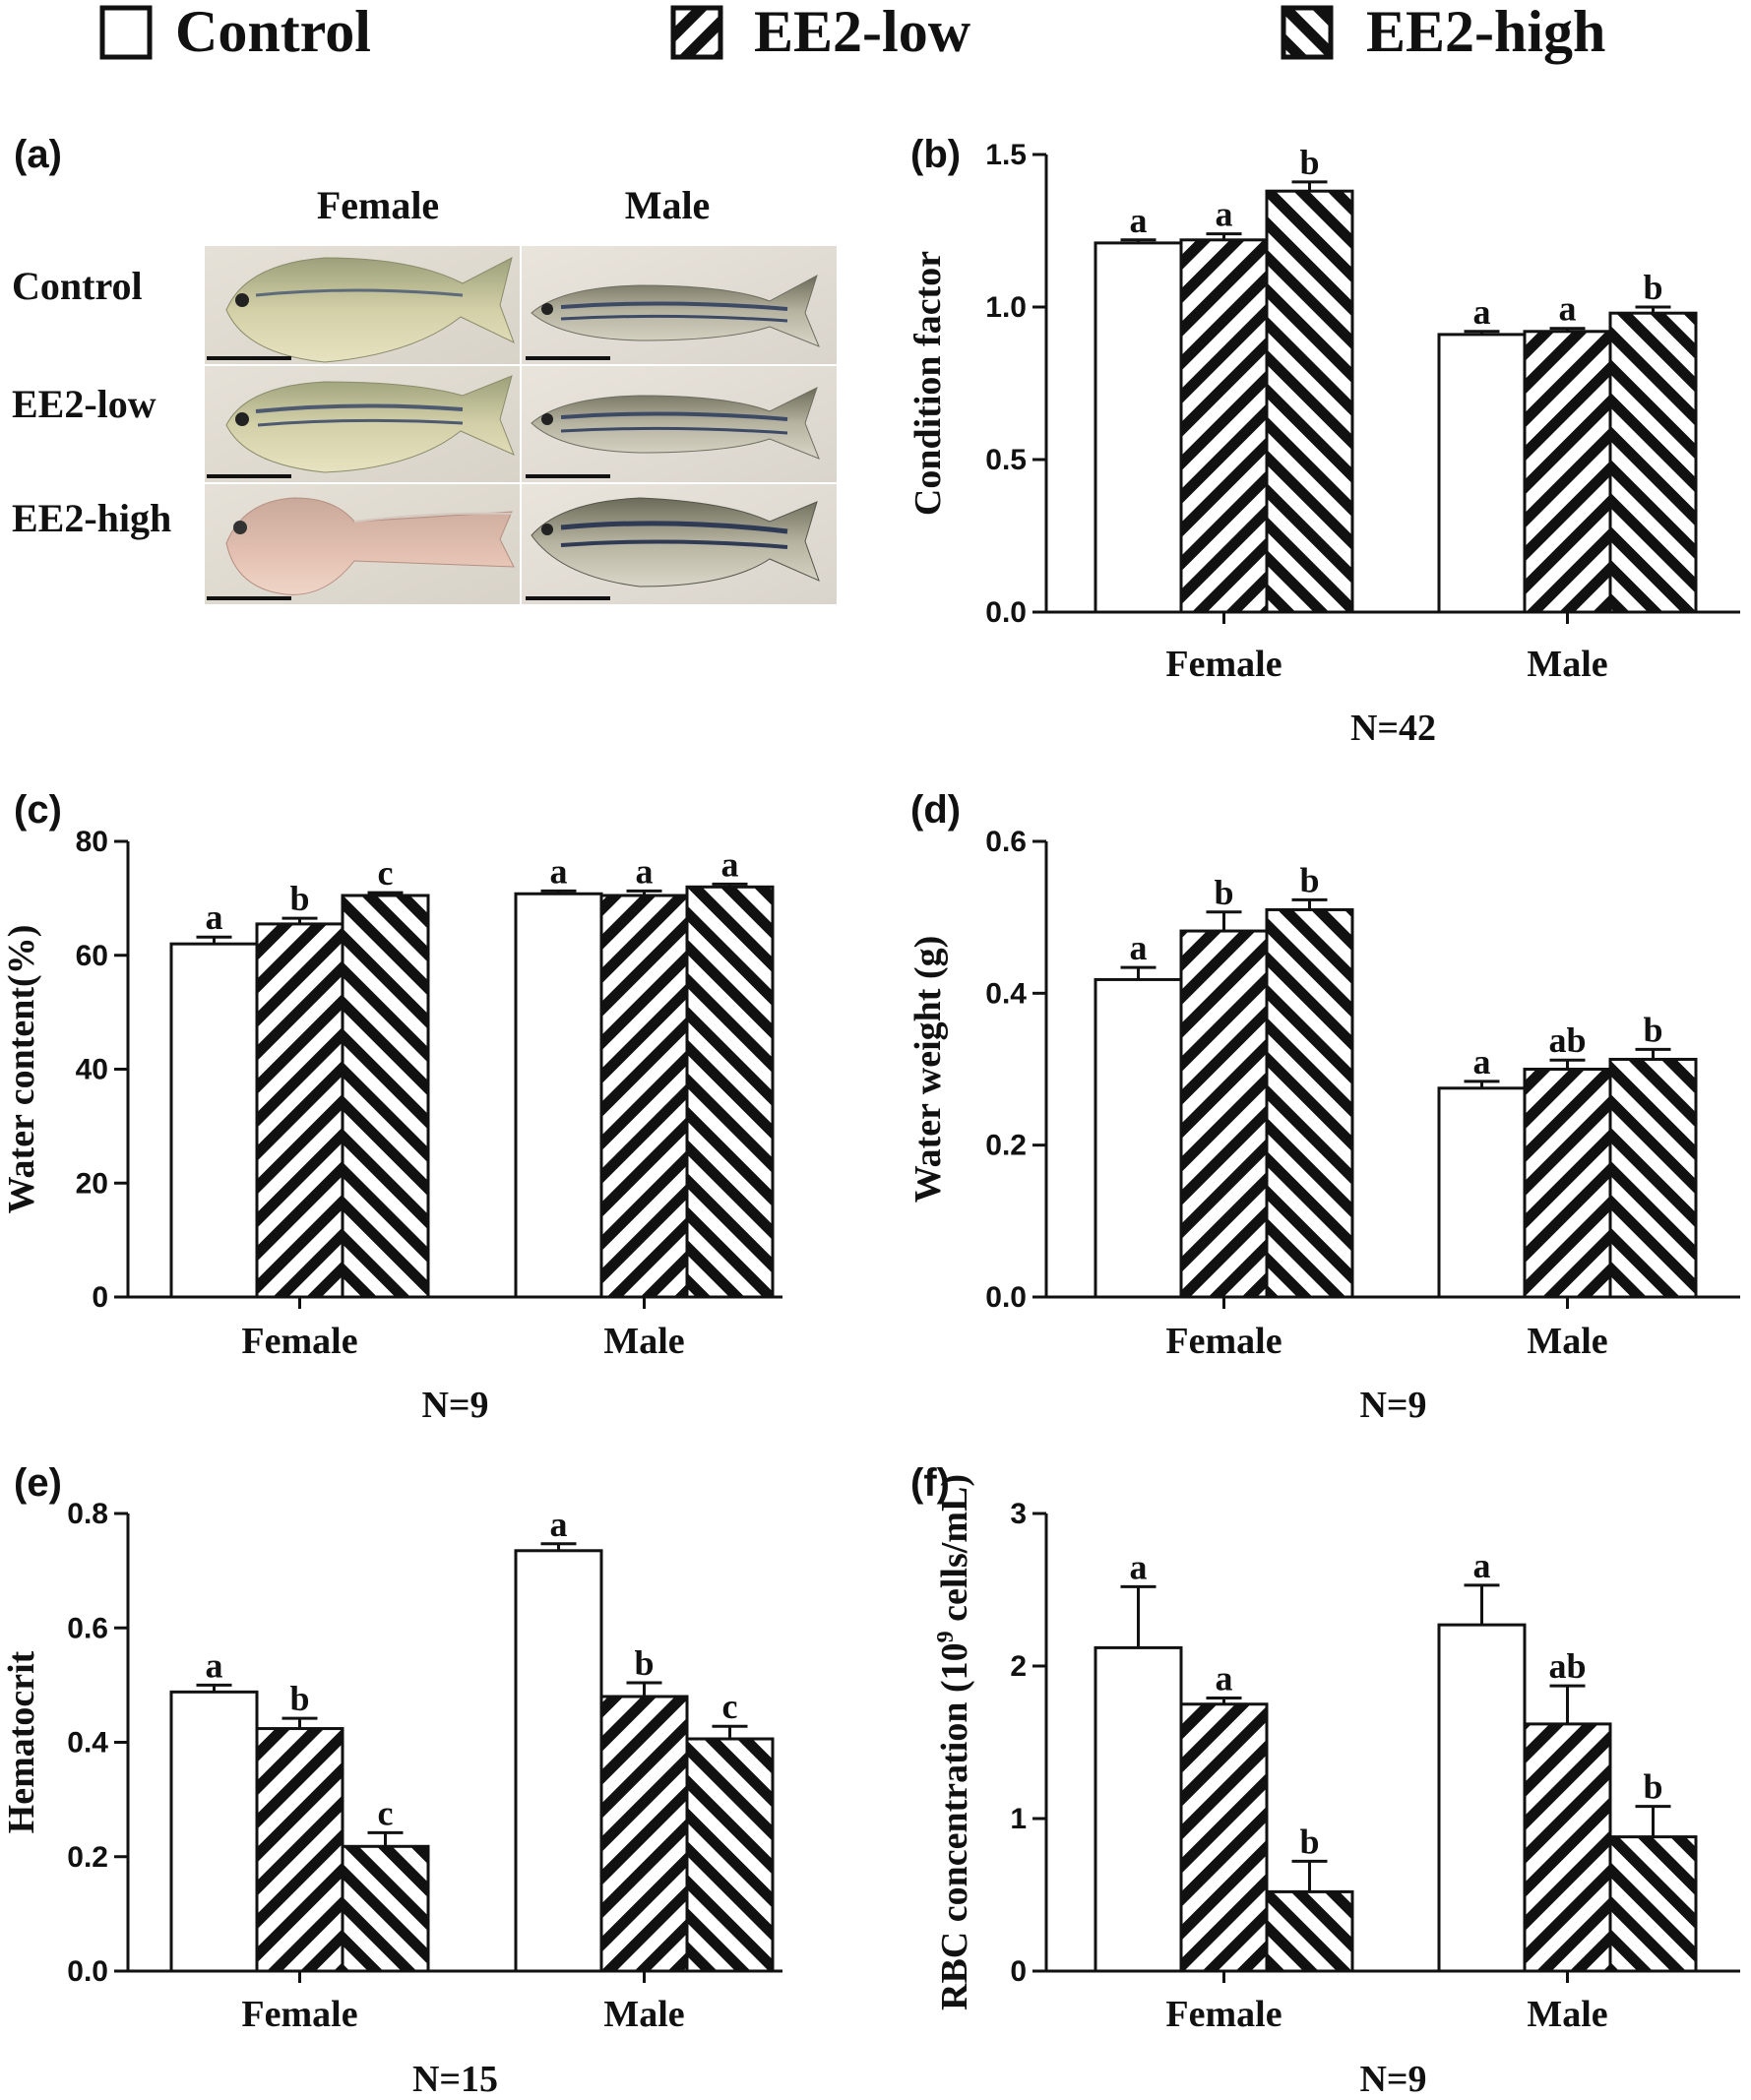 This screenshot has height=2100, width=1751. Describe the element at coordinates (455, 2079) in the screenshot. I see `sample-size-label: N=15` at that location.